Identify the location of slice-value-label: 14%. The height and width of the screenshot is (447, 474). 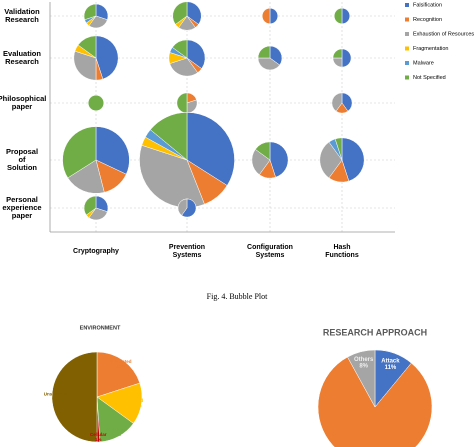
(116, 434).